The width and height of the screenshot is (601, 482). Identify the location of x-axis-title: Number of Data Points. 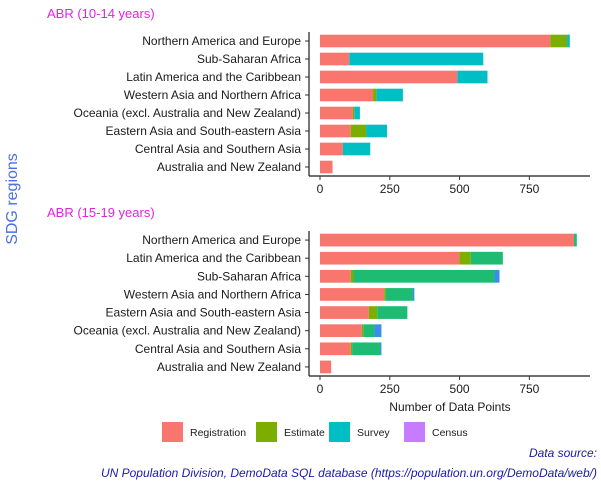
(449, 407).